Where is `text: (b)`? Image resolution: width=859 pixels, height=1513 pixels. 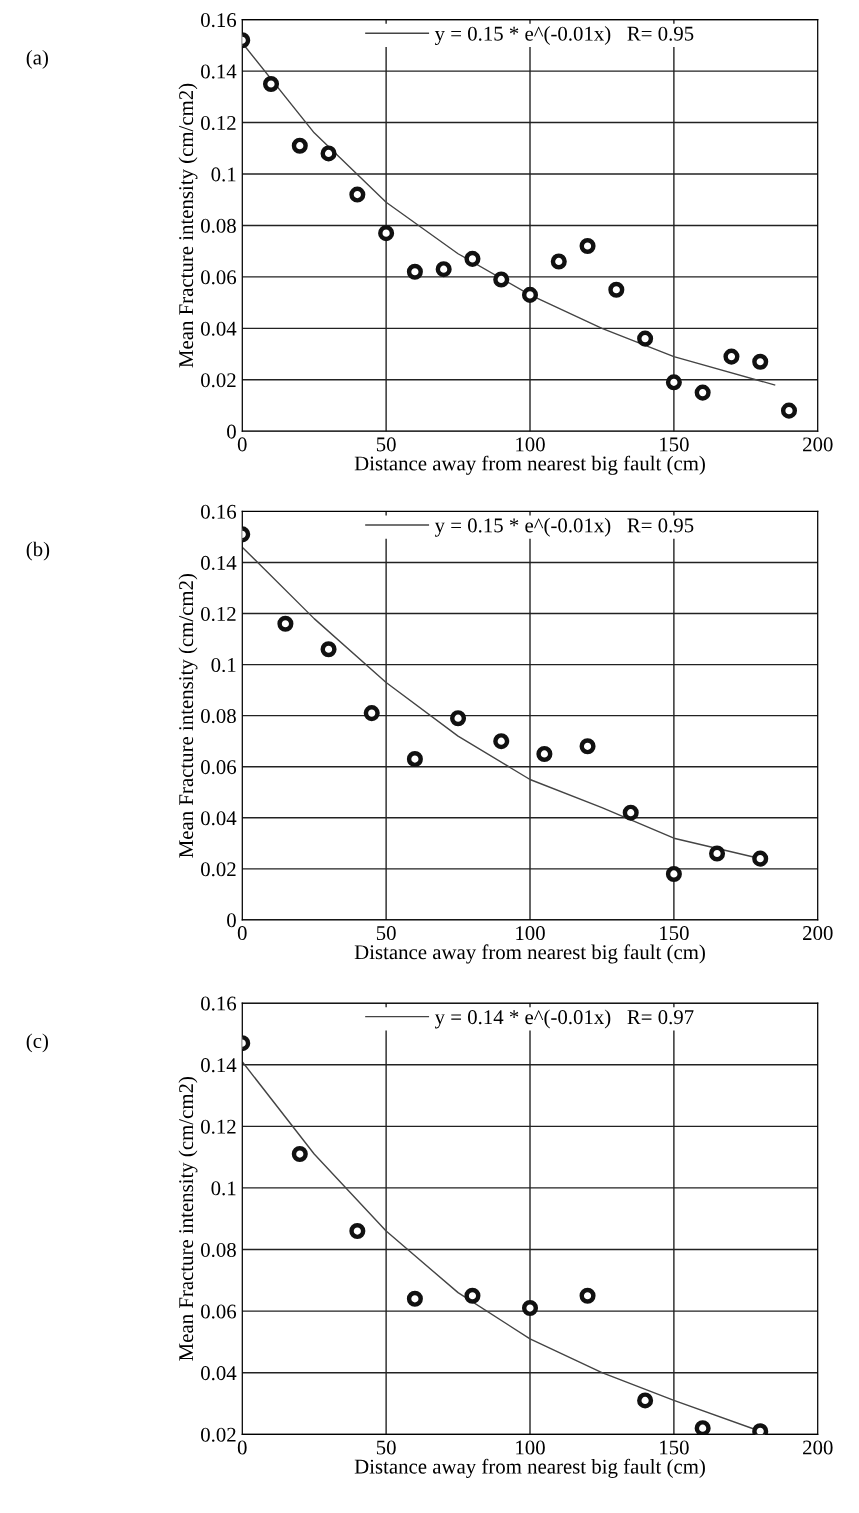 text: (b) is located at coordinates (38, 551).